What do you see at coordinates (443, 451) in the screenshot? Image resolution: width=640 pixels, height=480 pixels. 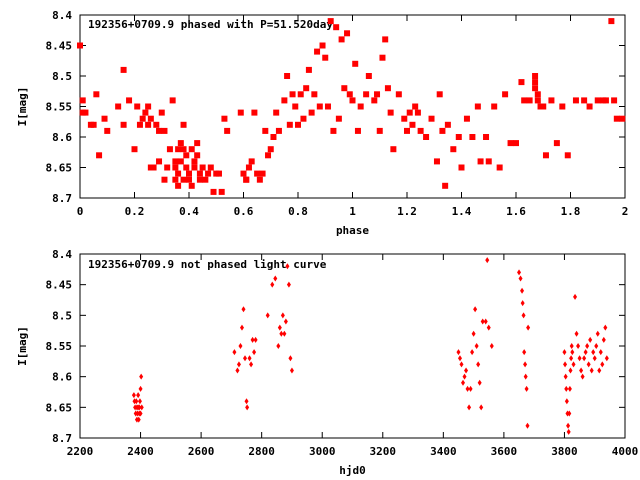 I see `x-tick-label: 3400` at bounding box center [443, 451].